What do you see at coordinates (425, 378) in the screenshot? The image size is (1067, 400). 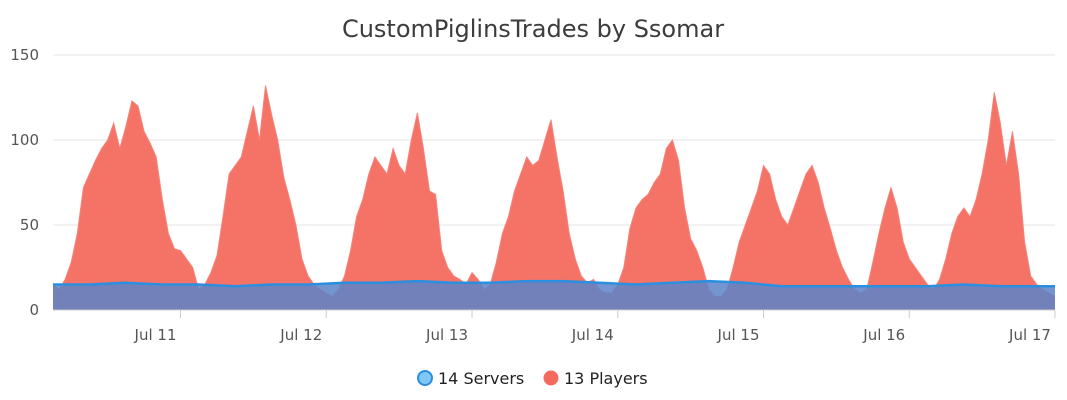 I see `legend-marker-servers` at bounding box center [425, 378].